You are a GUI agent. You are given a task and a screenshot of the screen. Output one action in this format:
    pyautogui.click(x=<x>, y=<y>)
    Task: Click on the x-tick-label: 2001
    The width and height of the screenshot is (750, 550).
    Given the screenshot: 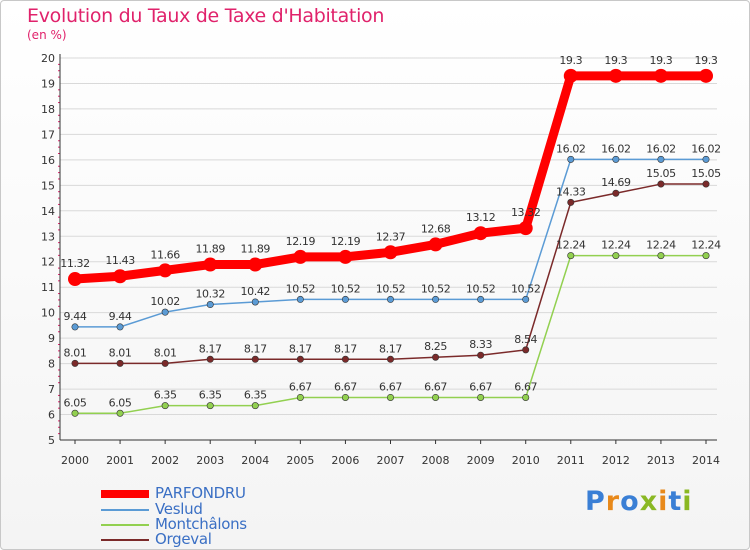 What is the action you would take?
    pyautogui.click(x=120, y=460)
    